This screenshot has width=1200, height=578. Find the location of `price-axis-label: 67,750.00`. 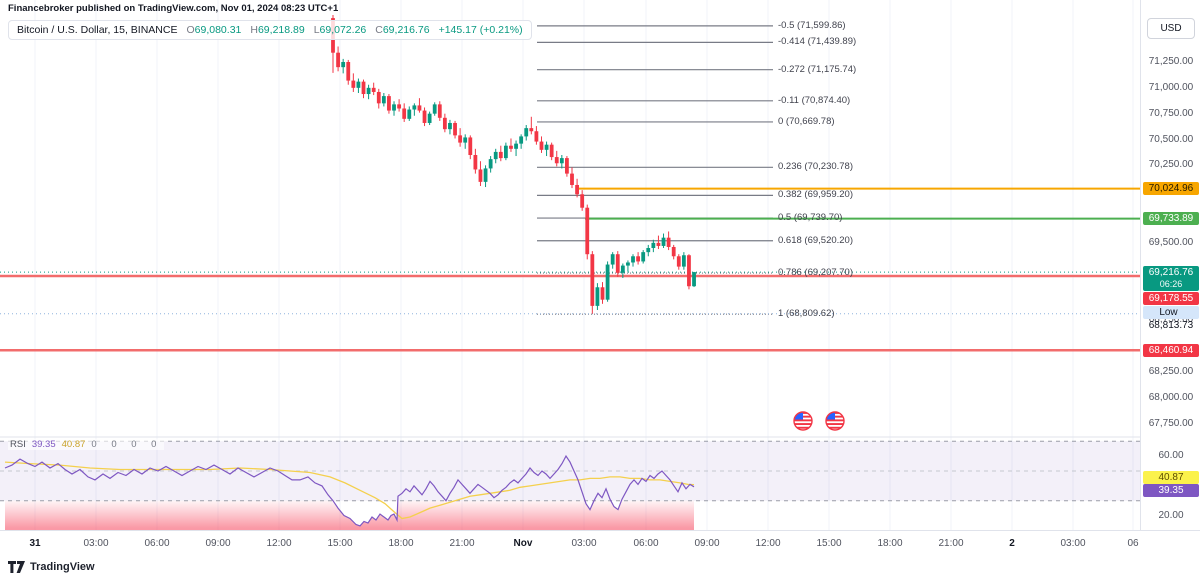

price-axis-label: 67,750.00 is located at coordinates (1171, 423).